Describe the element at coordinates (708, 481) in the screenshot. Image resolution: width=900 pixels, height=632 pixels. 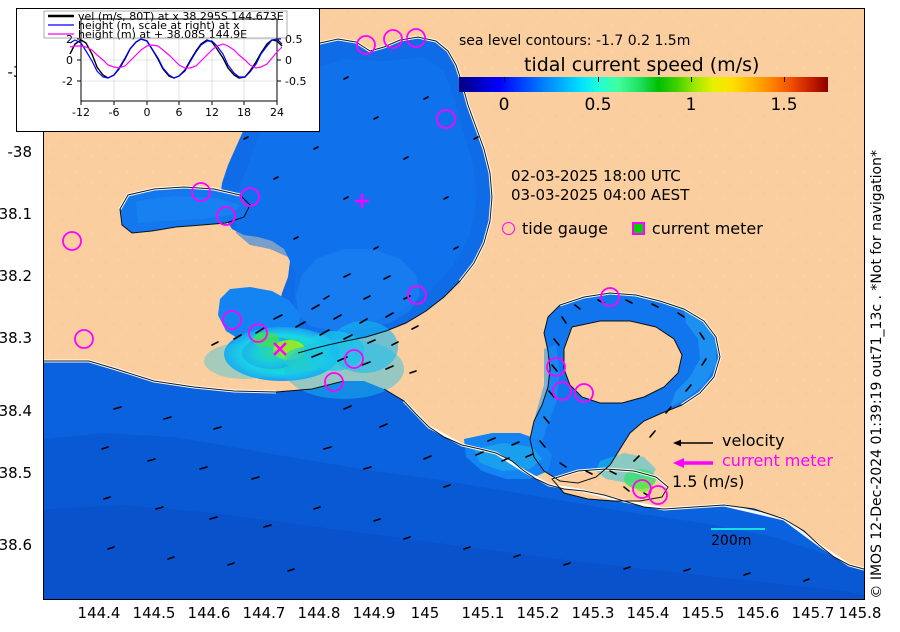
I see `velocity-scale-label: 1.5 (m/s)` at that location.